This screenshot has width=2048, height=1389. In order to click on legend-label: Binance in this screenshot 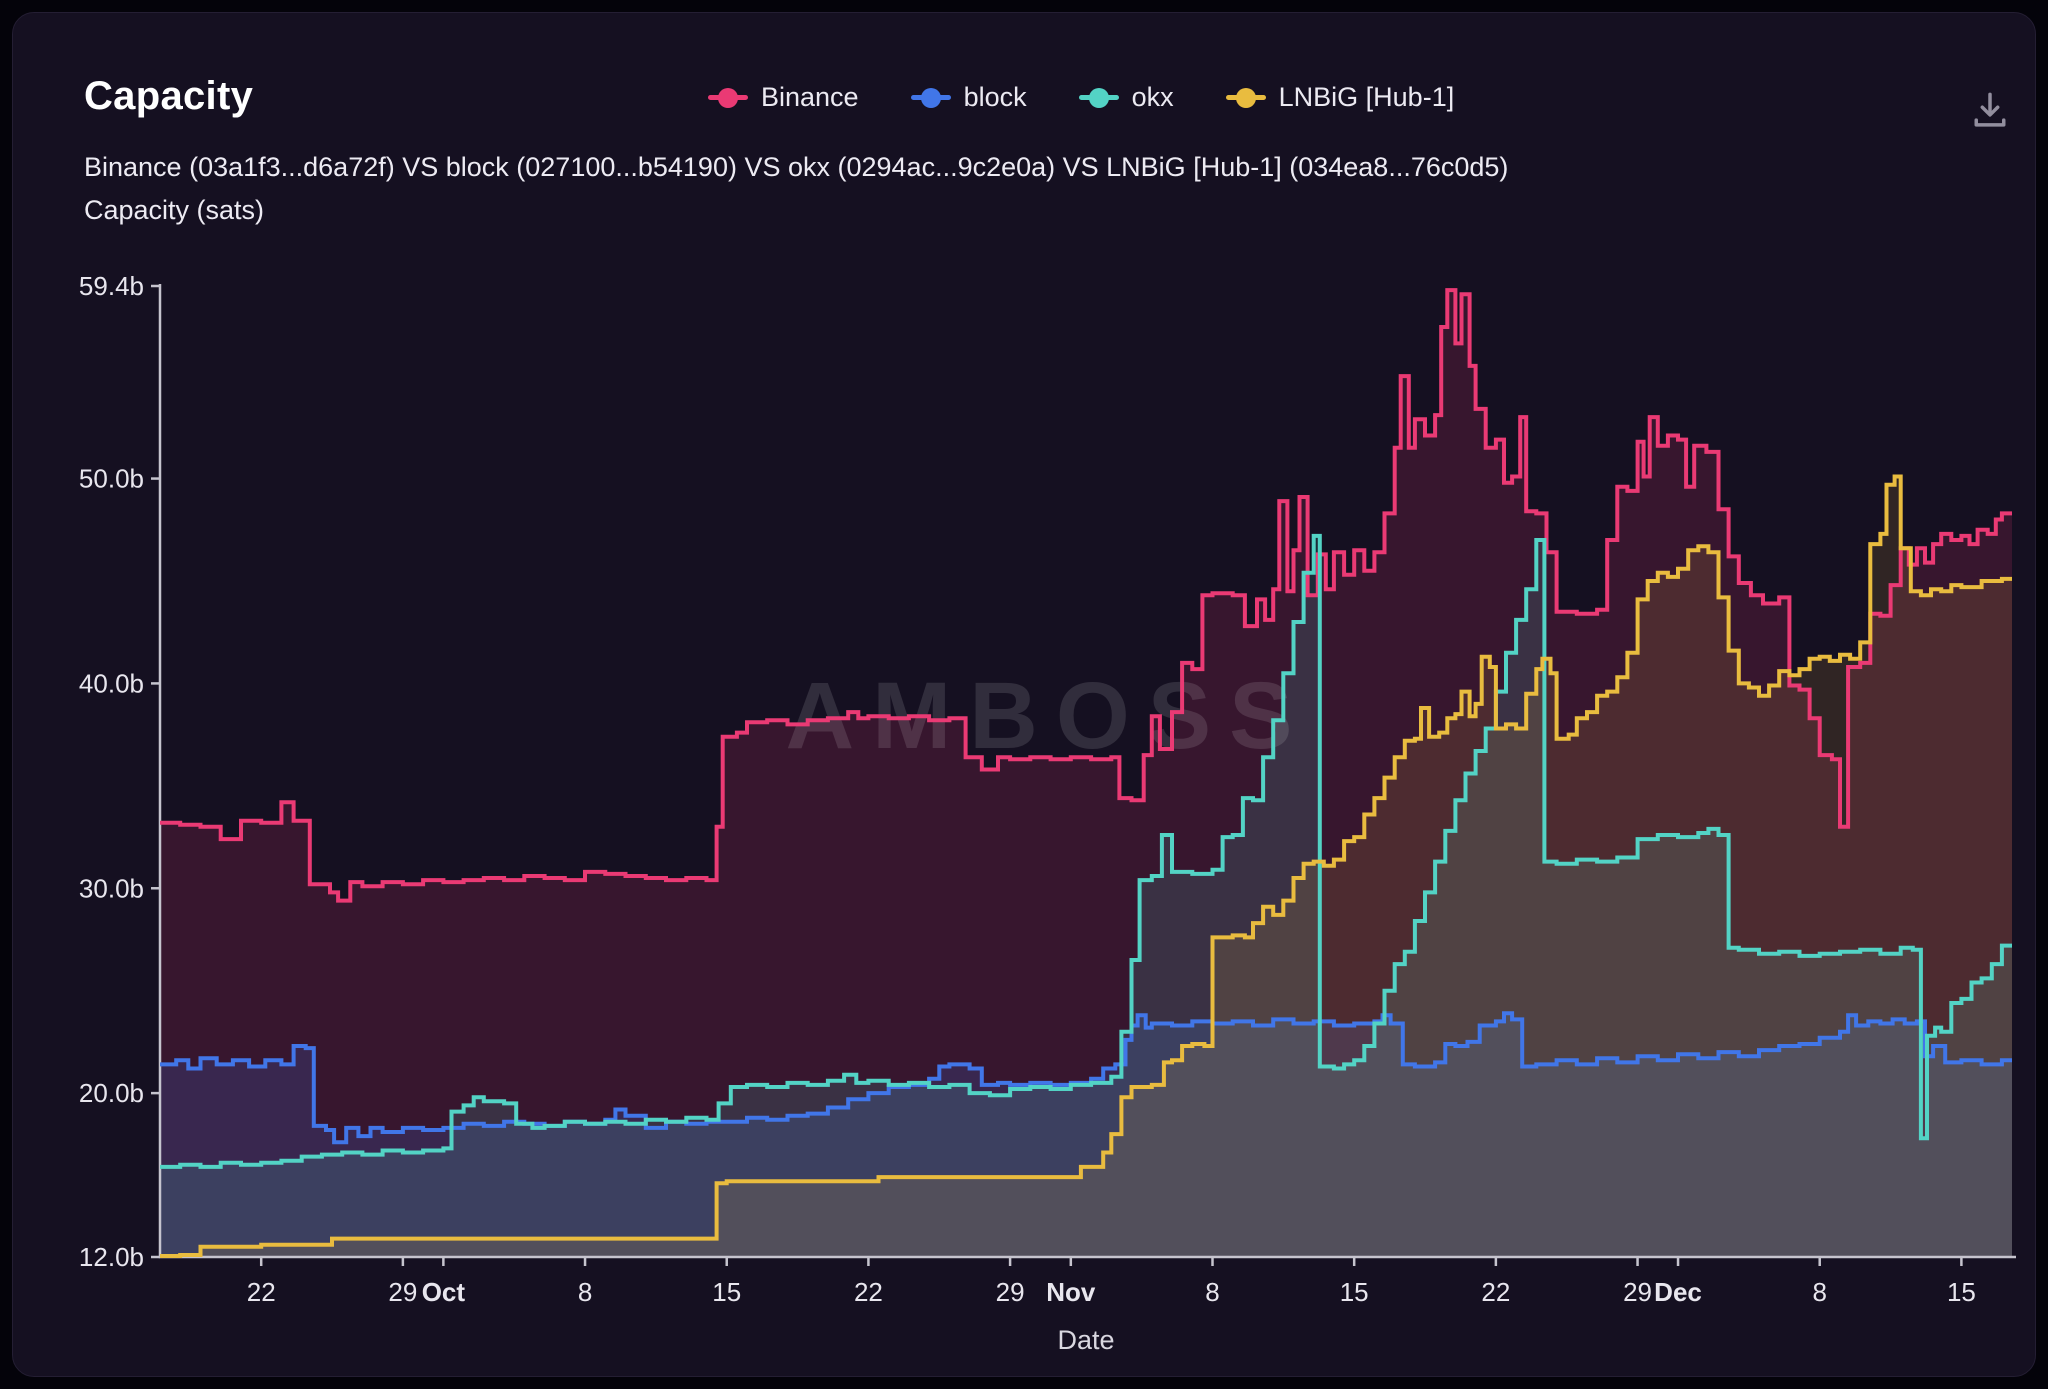, I will do `click(810, 97)`.